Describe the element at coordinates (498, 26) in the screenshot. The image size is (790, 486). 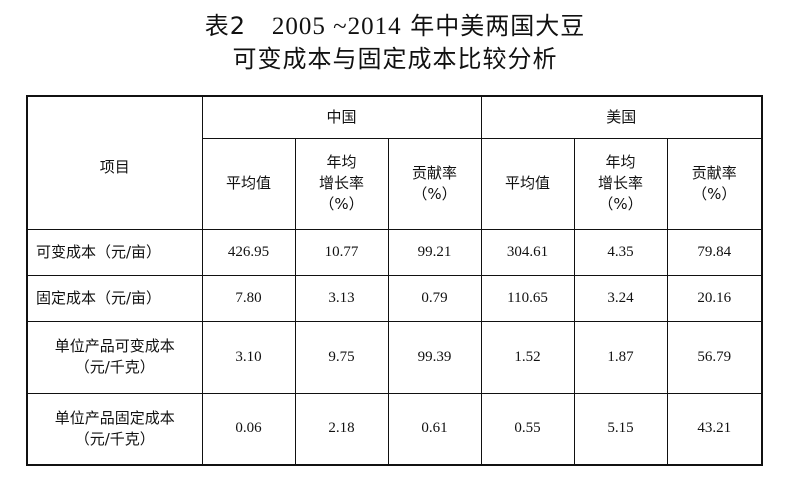
I see `title-subject: 年中美两国大豆` at that location.